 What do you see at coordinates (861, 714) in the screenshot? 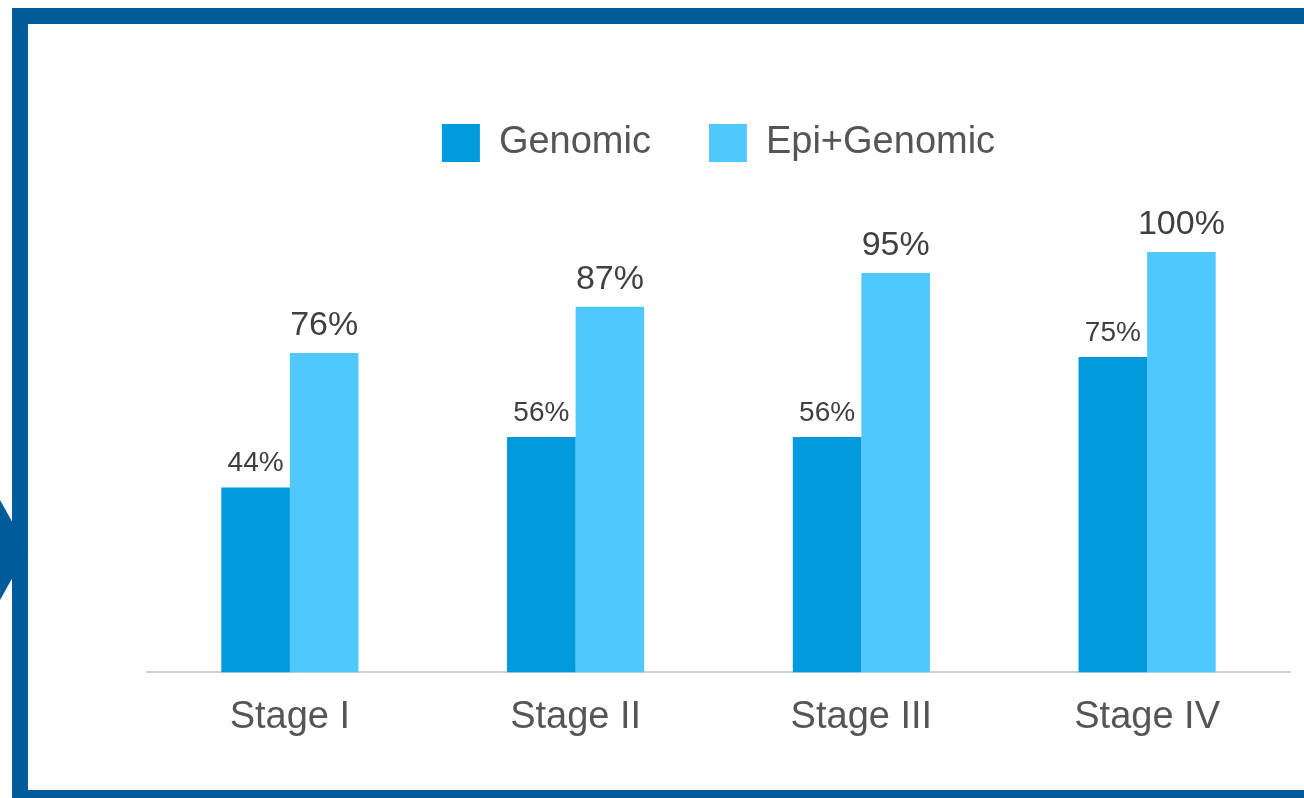
I see `x-tick-label: Stage III` at bounding box center [861, 714].